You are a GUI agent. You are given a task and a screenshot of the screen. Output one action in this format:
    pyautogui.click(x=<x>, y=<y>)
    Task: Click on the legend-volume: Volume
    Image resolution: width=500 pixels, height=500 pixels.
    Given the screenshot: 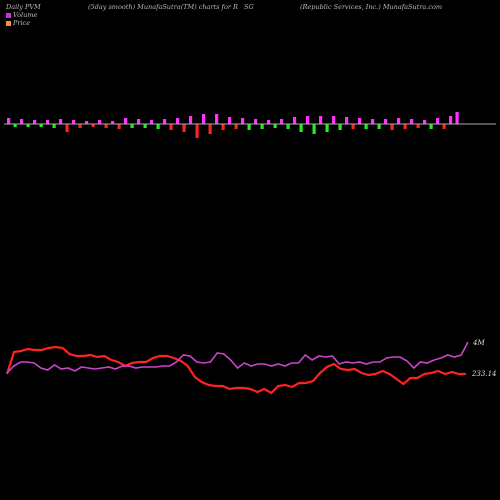 What is the action you would take?
    pyautogui.click(x=21, y=15)
    